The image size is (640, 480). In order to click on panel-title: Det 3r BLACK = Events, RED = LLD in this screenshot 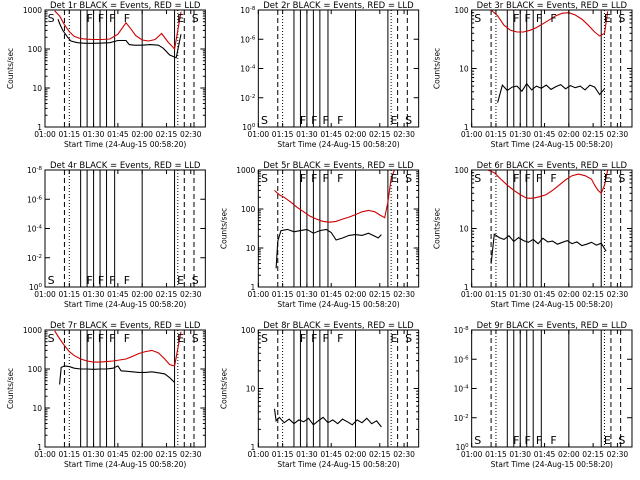, I will do `click(552, 6)`.